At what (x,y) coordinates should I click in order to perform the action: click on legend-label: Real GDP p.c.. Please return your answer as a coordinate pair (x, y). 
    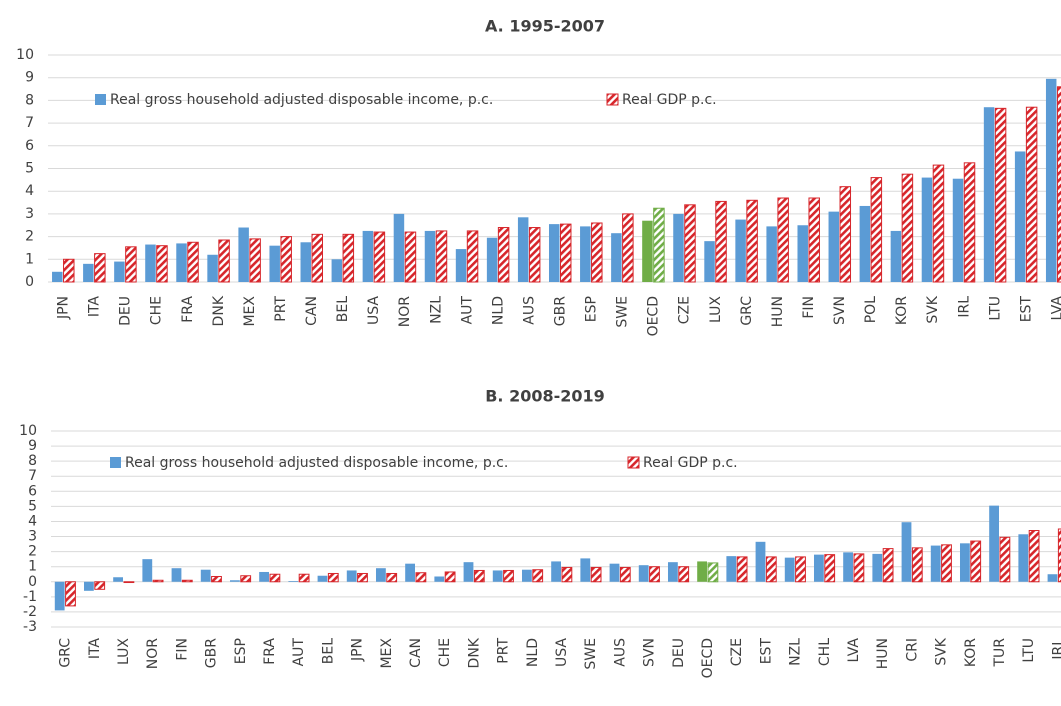
    Looking at the image, I should click on (669, 100).